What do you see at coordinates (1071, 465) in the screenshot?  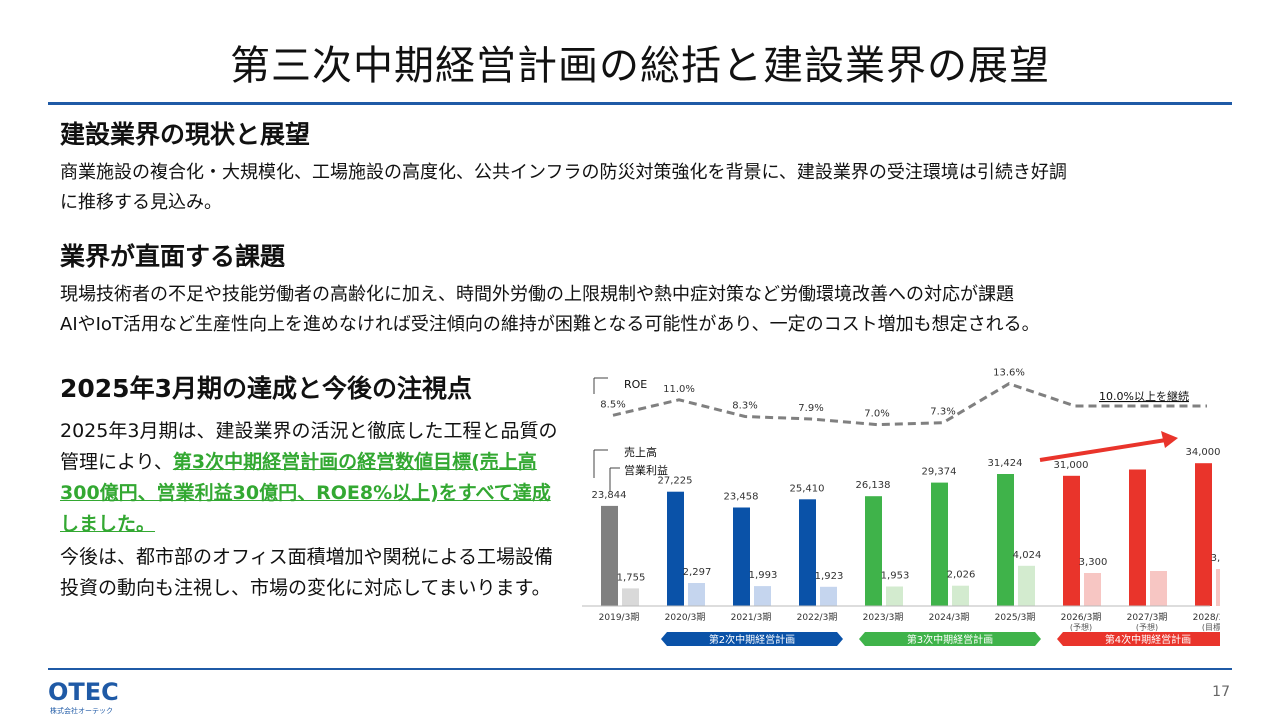 I see `sales-value-label: 31,000` at bounding box center [1071, 465].